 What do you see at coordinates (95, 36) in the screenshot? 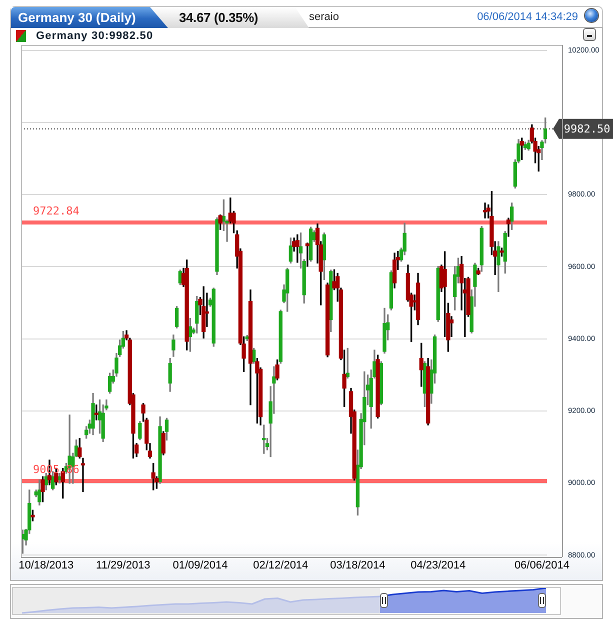
I see `text: Germany 30:9982.50` at bounding box center [95, 36].